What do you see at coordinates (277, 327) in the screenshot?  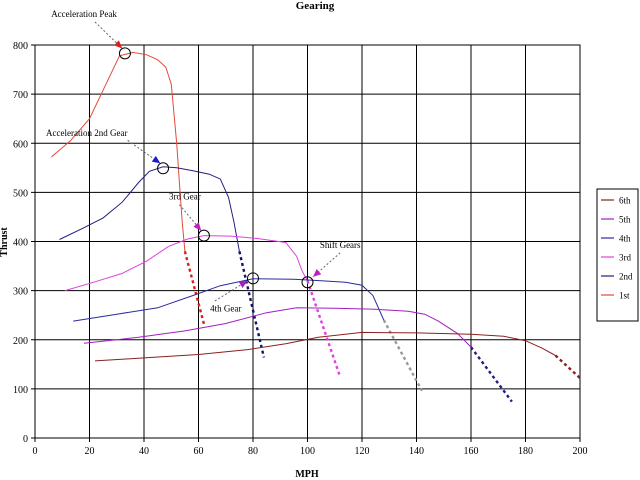 I see `series-line-5th` at bounding box center [277, 327].